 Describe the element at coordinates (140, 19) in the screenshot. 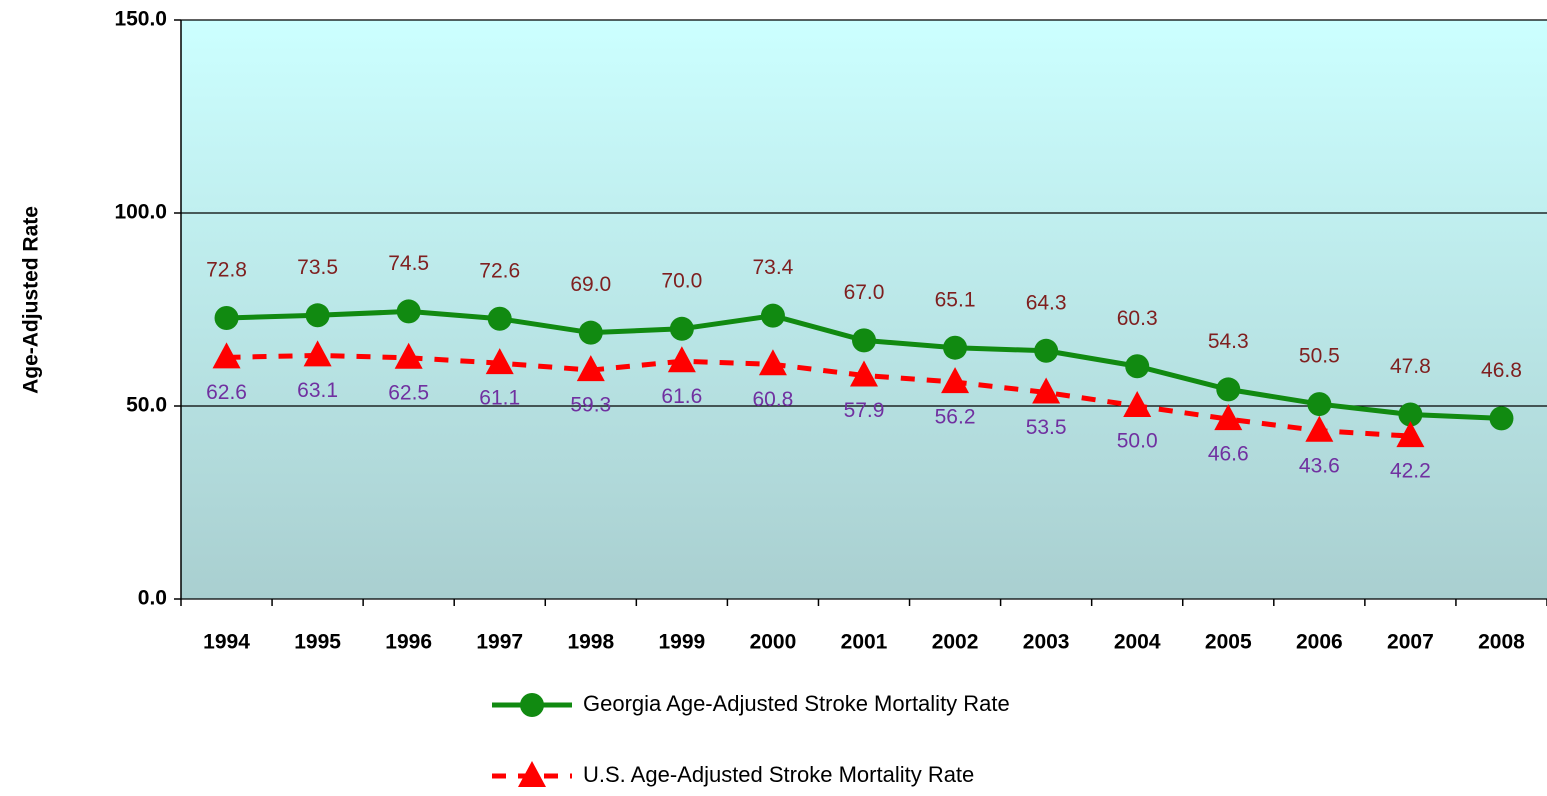

I see `y-tick-label: 150.0` at that location.